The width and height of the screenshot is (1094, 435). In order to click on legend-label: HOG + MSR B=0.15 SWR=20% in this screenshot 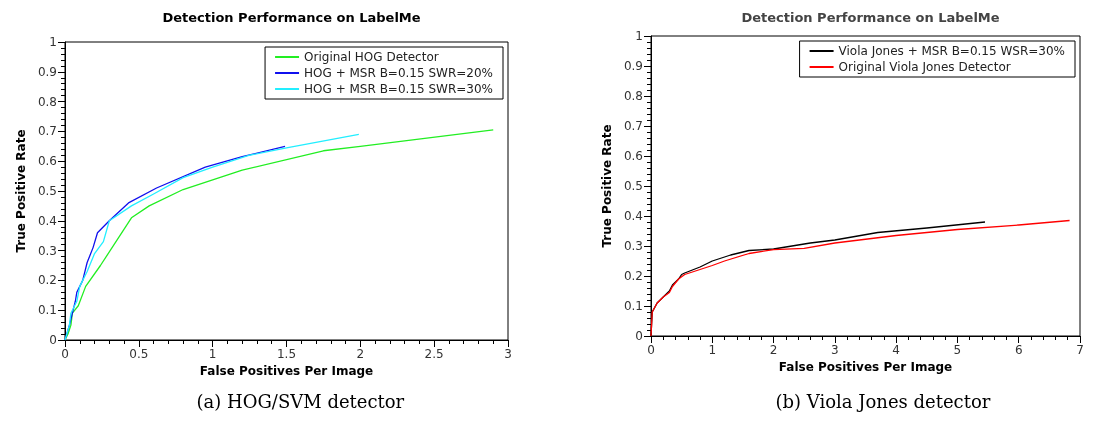, I will do `click(399, 73)`.